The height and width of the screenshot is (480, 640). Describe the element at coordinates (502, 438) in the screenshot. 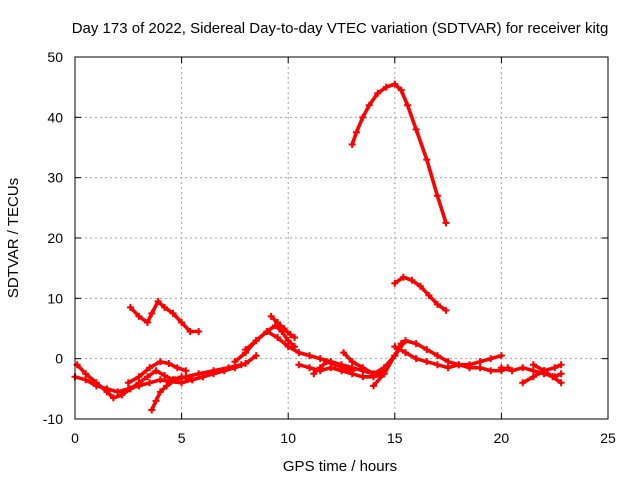

I see `x-tick-label: 20` at that location.